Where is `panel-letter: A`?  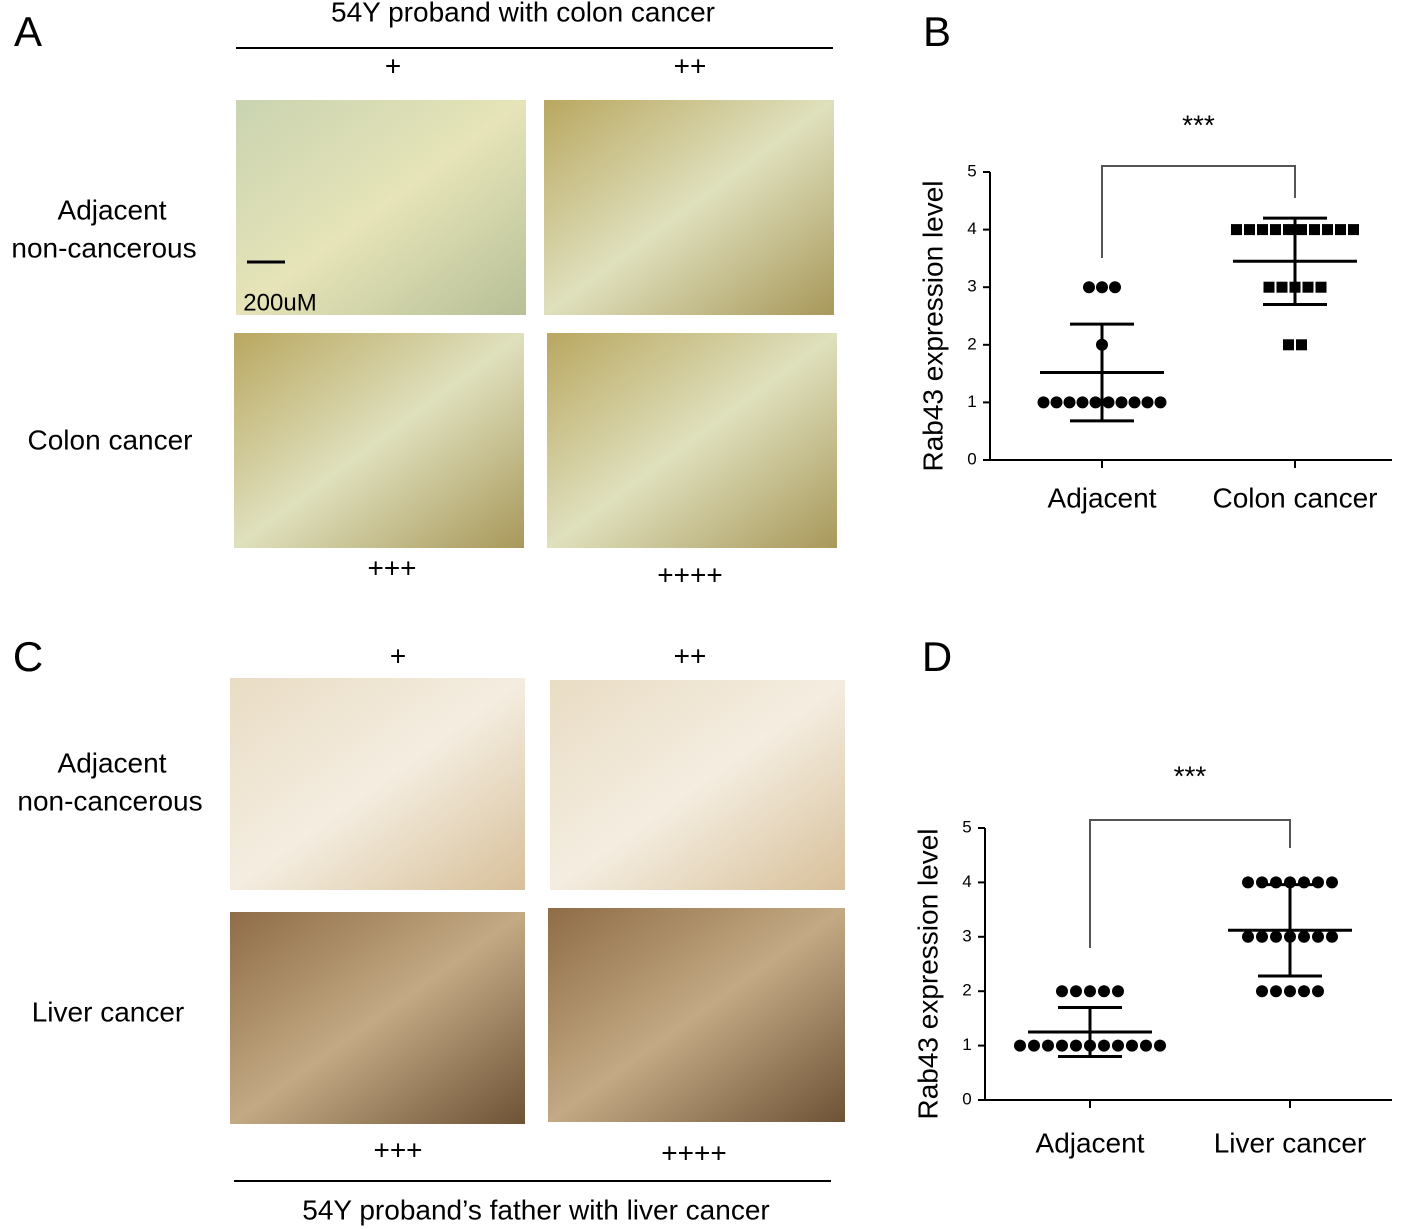
panel-letter: A is located at coordinates (28, 31).